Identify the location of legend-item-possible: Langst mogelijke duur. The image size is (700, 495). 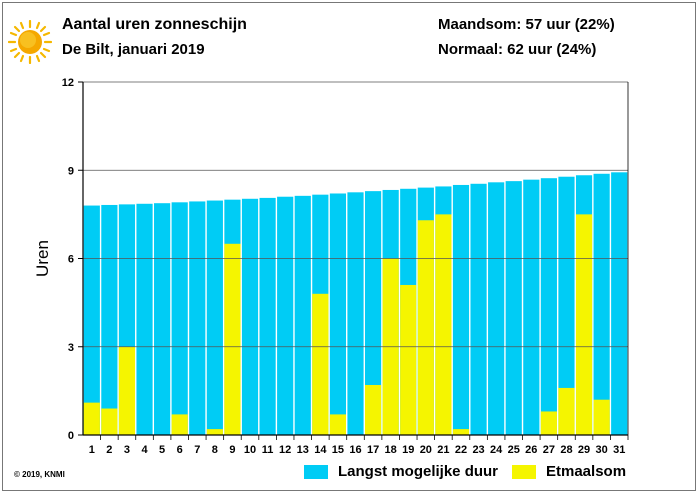
(401, 471).